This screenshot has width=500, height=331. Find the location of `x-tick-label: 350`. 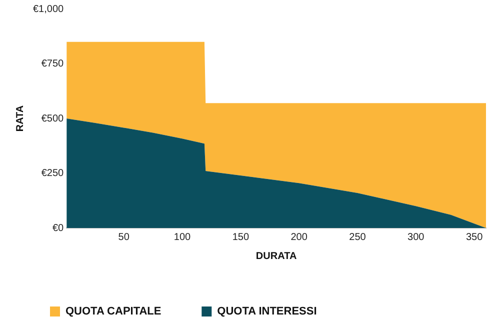

x-tick-label: 350 is located at coordinates (475, 237).